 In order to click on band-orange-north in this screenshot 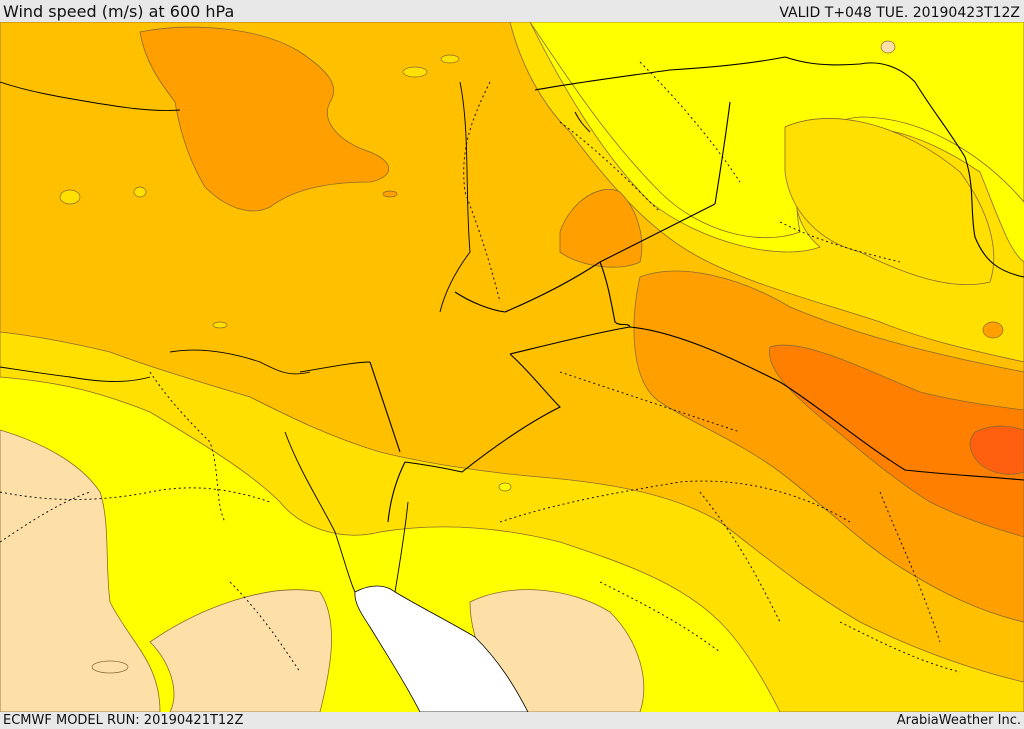, I will do `click(264, 119)`.